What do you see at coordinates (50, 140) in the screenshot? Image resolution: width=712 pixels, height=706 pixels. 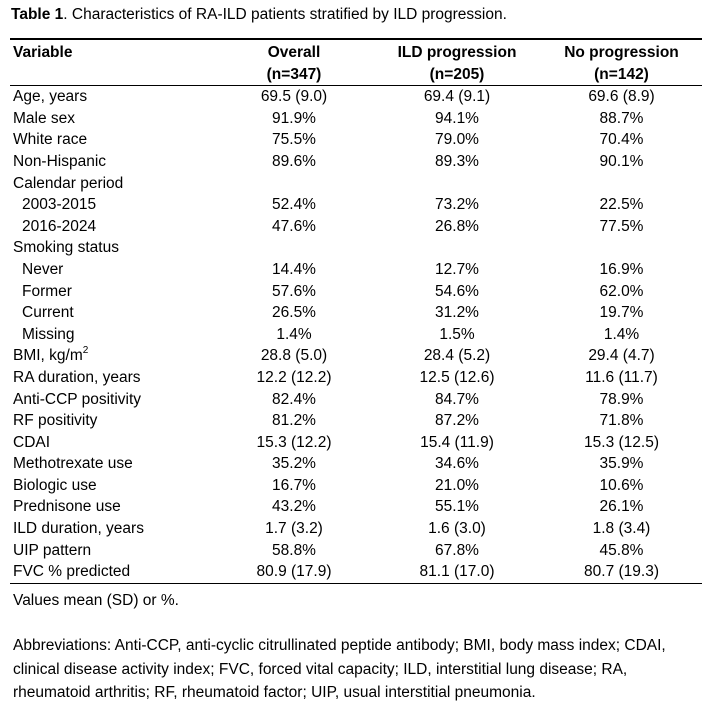 I see `row-label: White race` at bounding box center [50, 140].